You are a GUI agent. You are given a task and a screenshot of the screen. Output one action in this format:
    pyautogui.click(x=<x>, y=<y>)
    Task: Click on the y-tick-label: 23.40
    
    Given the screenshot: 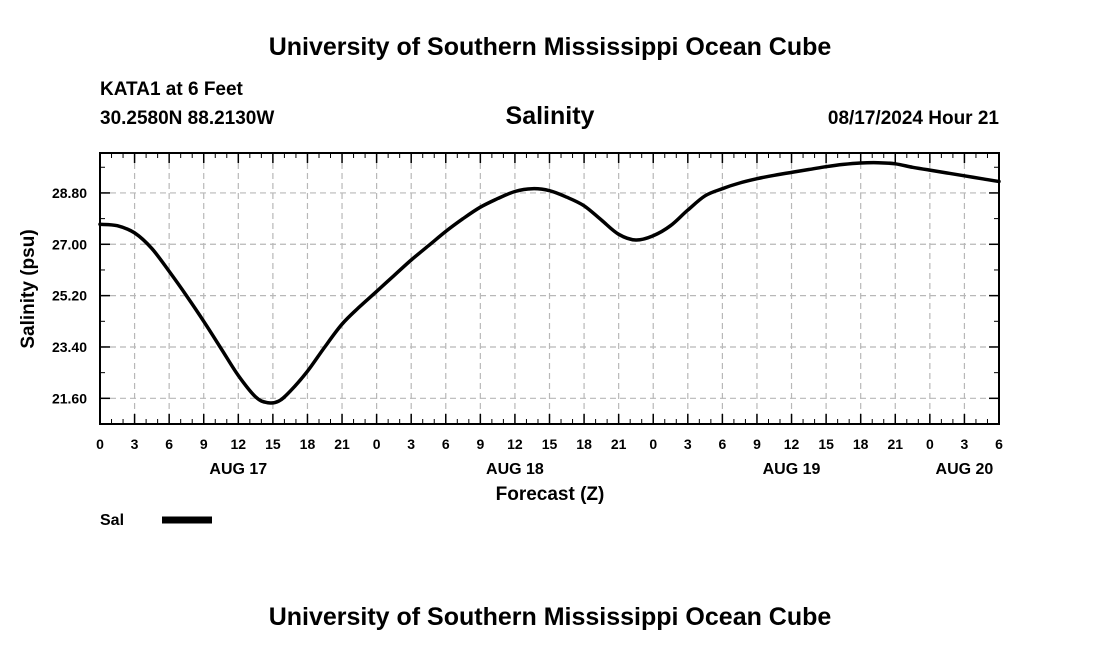 What is the action you would take?
    pyautogui.click(x=69, y=347)
    